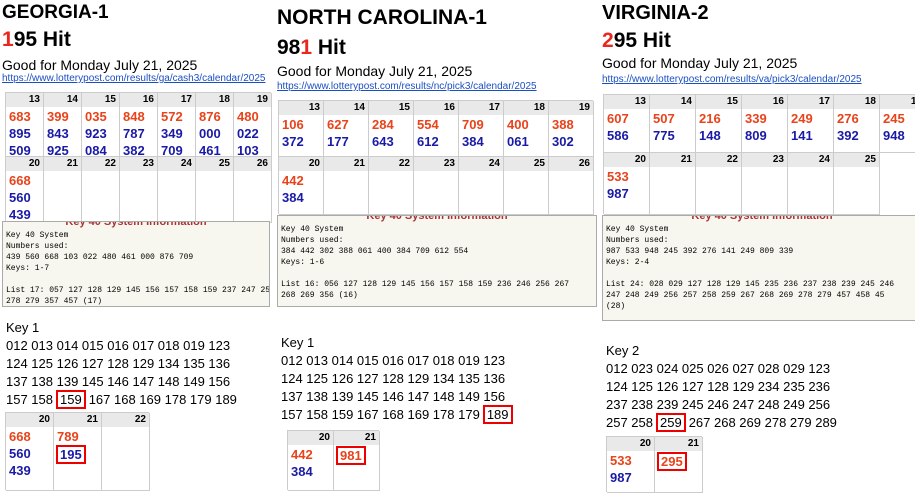 The image size is (915, 493). Describe the element at coordinates (664, 135) in the screenshot. I see `drawn-number: 775` at that location.